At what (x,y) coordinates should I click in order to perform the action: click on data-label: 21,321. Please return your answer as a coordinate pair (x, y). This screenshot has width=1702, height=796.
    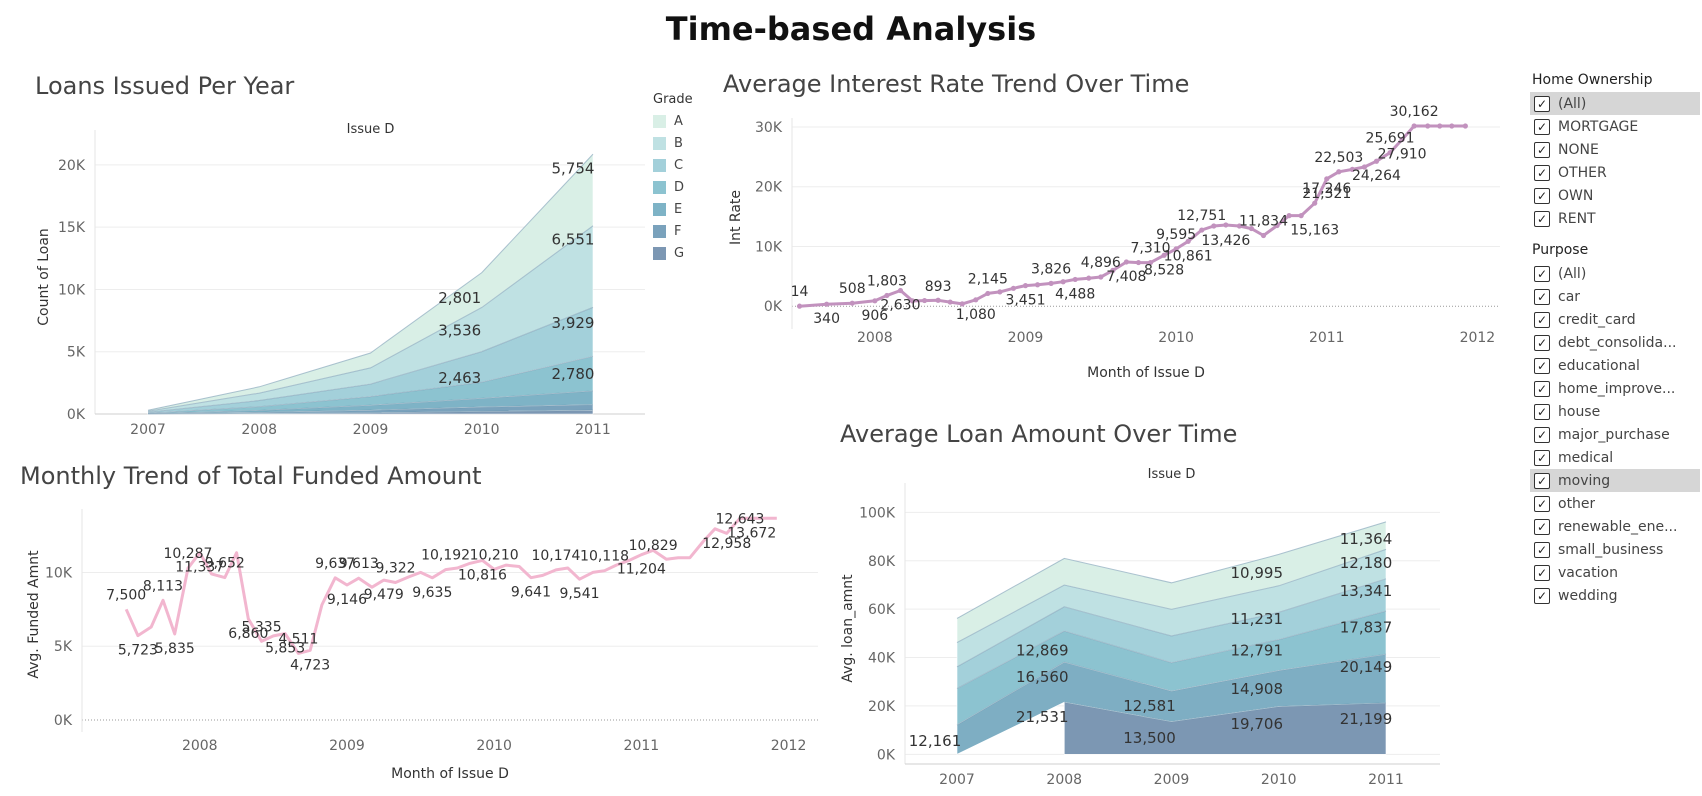
    Looking at the image, I should click on (1326, 194).